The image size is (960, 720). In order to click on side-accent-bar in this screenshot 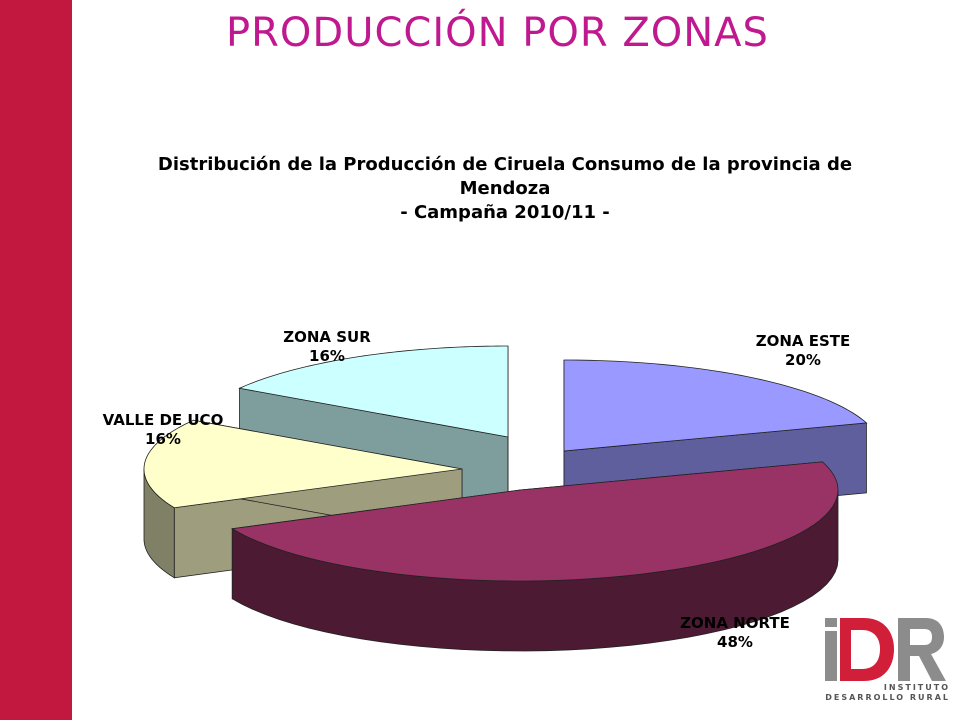, I will do `click(36, 360)`.